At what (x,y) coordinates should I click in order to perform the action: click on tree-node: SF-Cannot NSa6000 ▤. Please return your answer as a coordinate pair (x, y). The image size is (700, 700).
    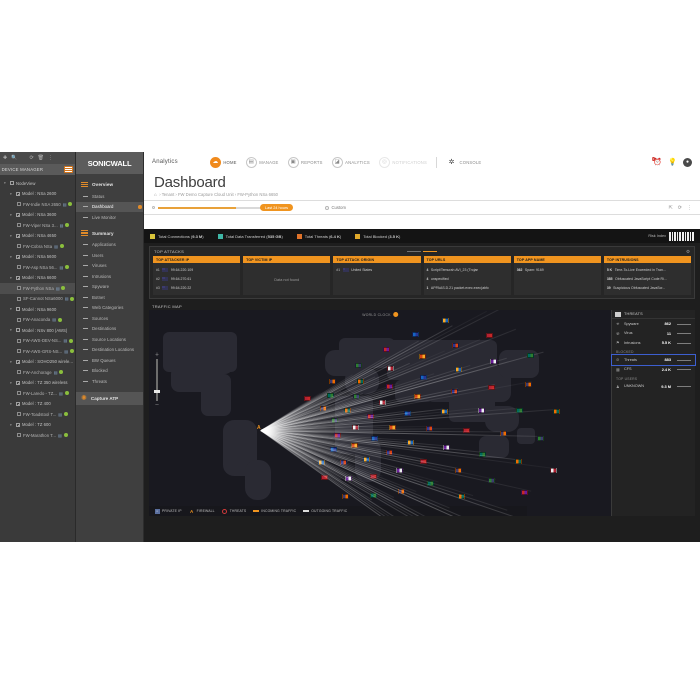
    Looking at the image, I should click on (37, 299).